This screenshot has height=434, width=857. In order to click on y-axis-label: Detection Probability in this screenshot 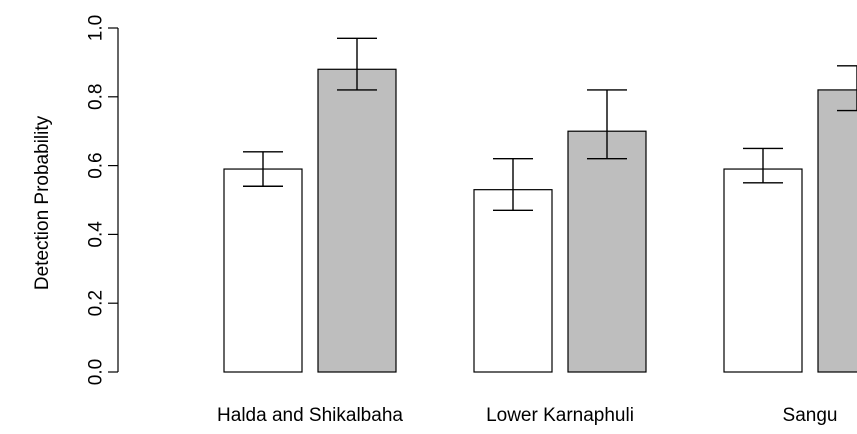, I will do `click(42, 202)`.